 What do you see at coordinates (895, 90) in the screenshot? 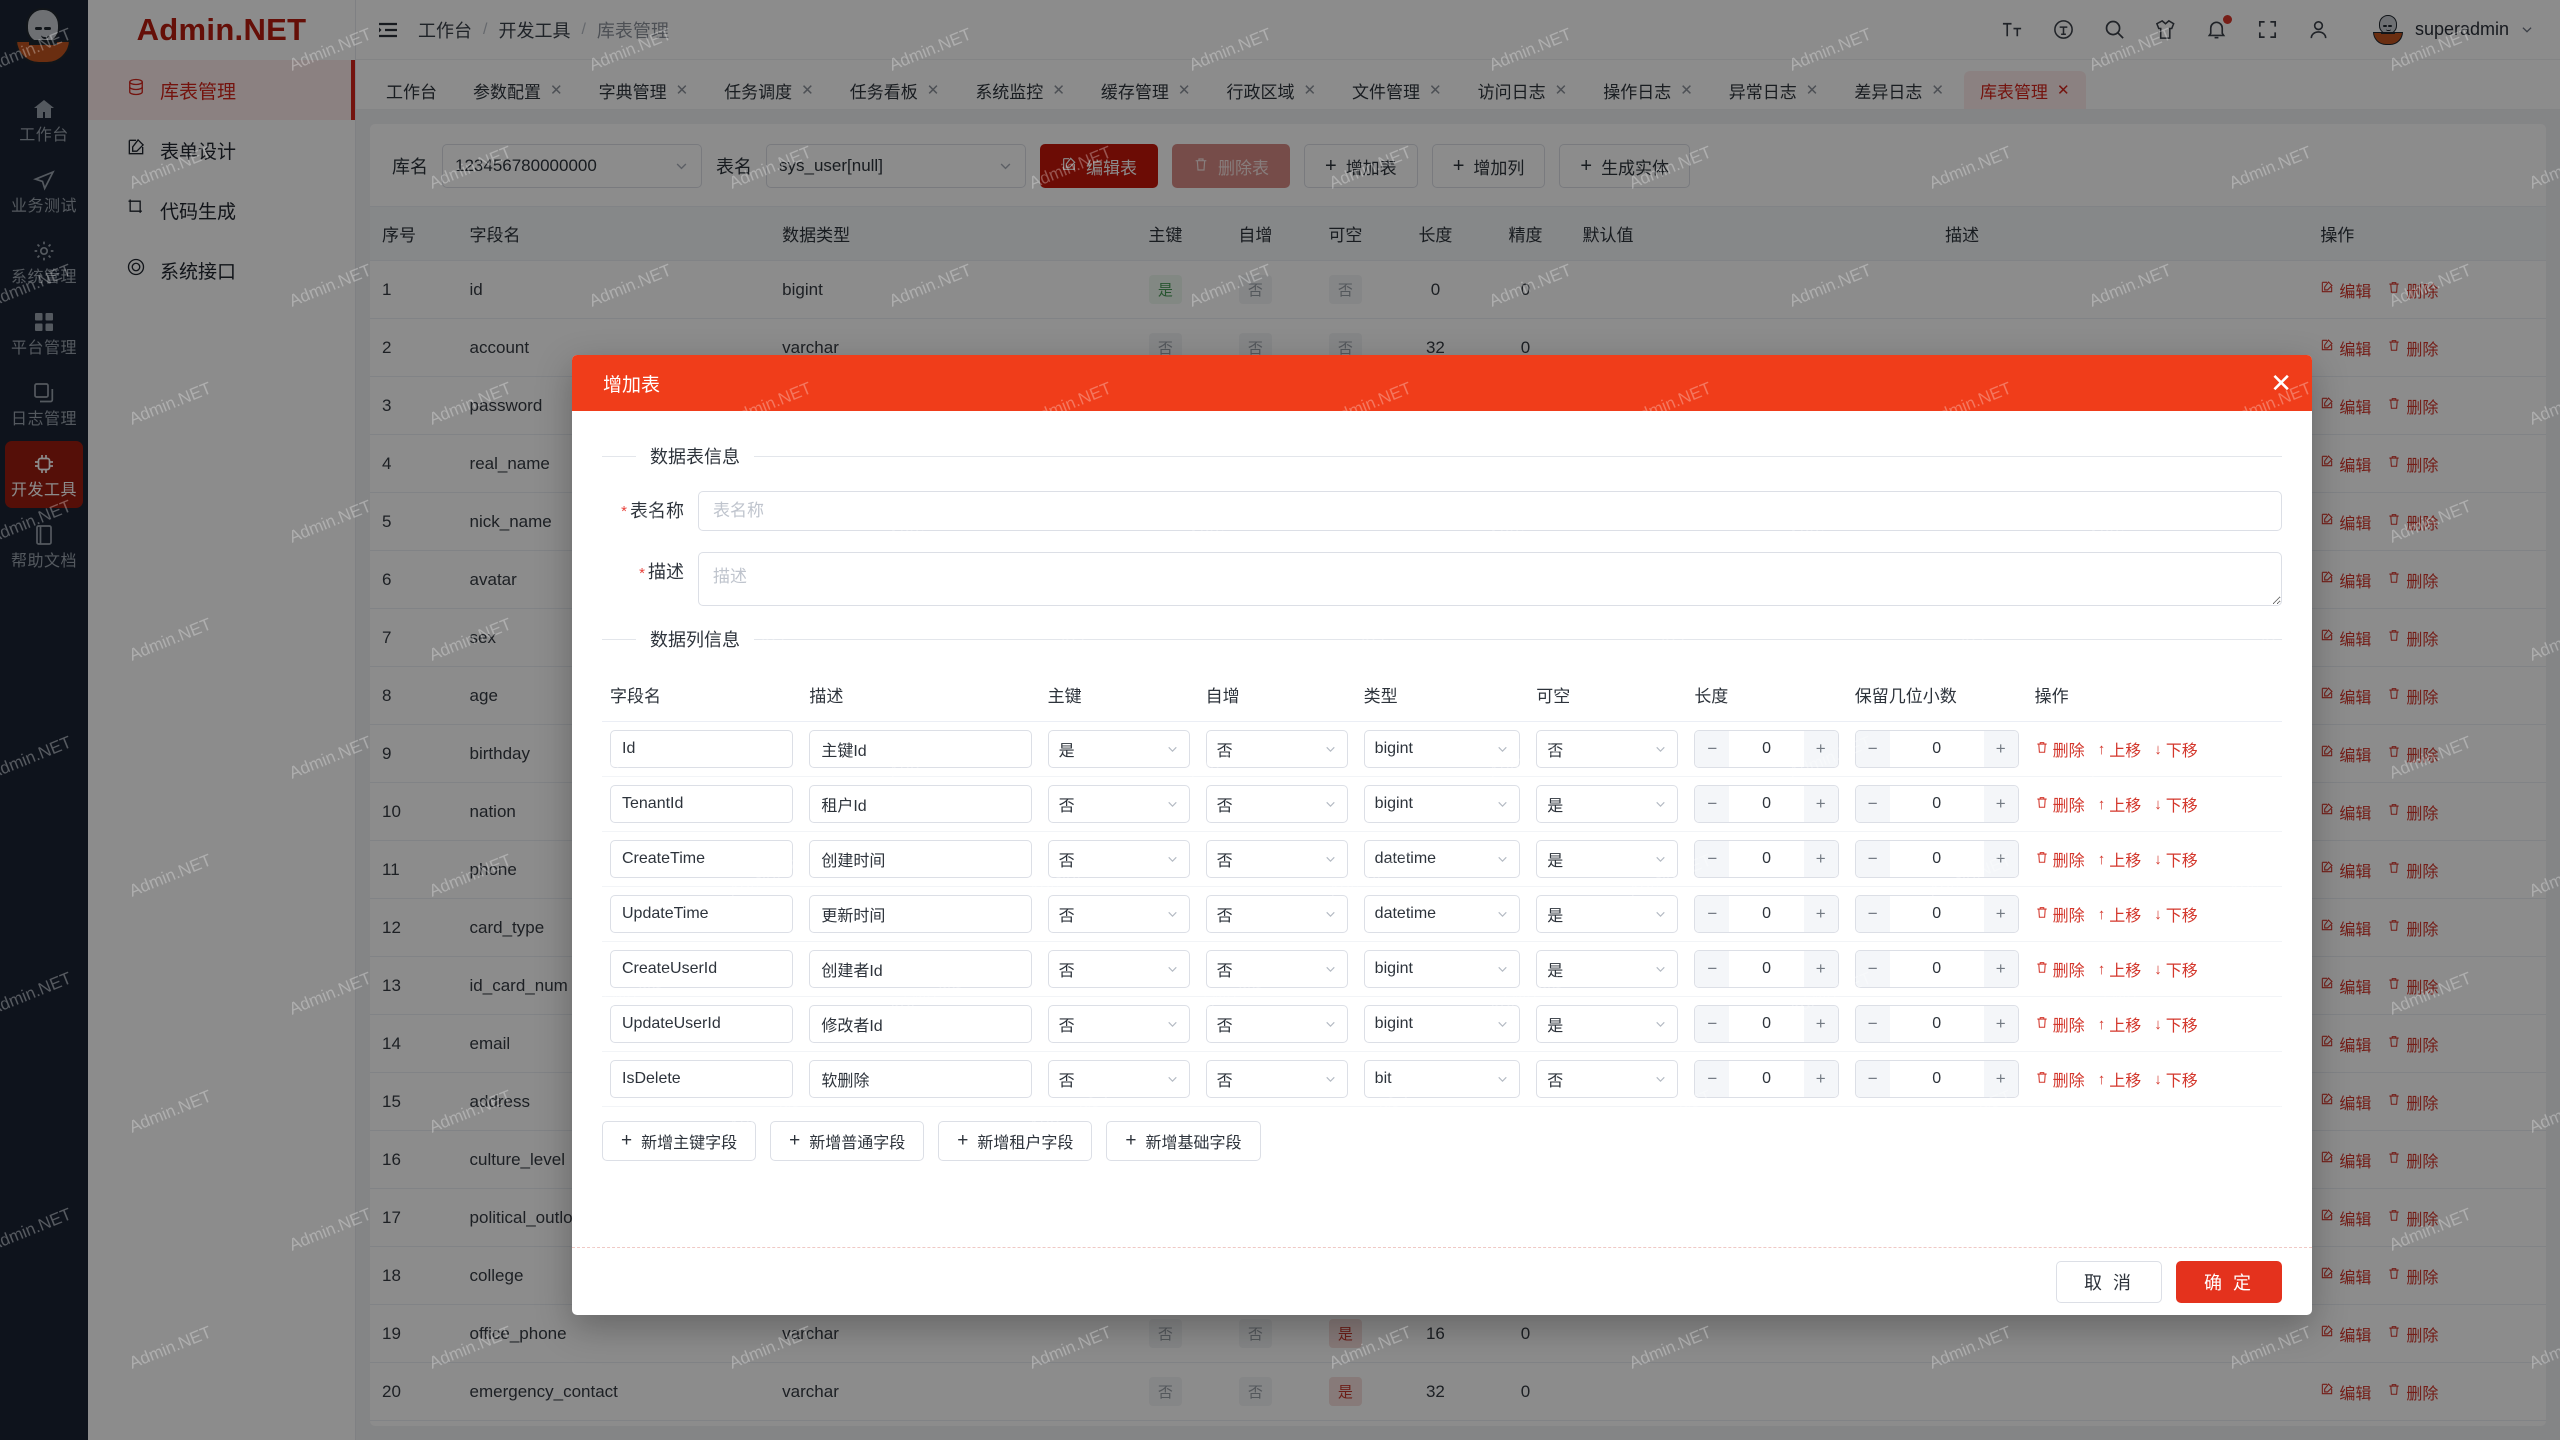
I see `tab-4: 任务看板 ✕` at bounding box center [895, 90].